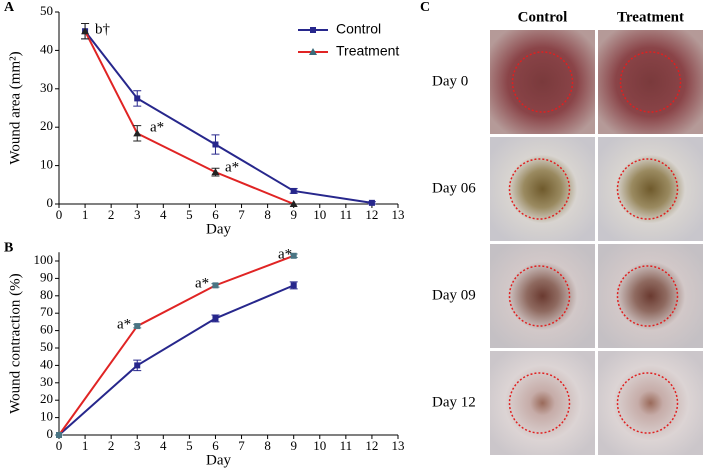 The image size is (705, 472). Describe the element at coordinates (46, 329) in the screenshot. I see `y-tick-label: 60` at that location.